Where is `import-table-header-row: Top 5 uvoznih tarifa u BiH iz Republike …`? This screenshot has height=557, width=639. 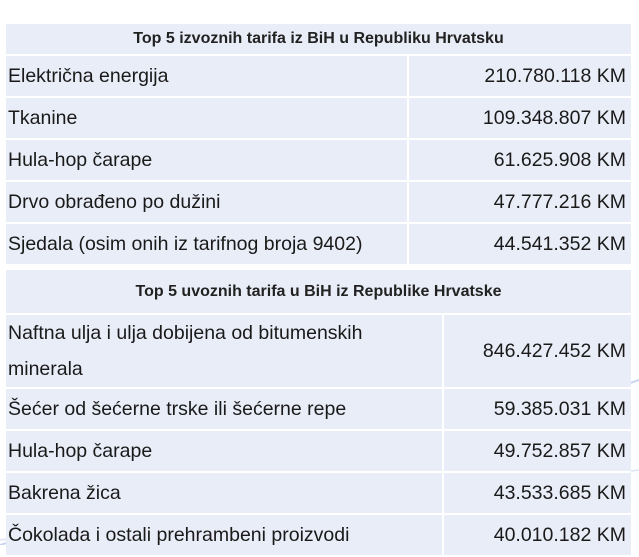
import-table-header-row: Top 5 uvoznih tarifa u BiH iz Republike … is located at coordinates (318, 292).